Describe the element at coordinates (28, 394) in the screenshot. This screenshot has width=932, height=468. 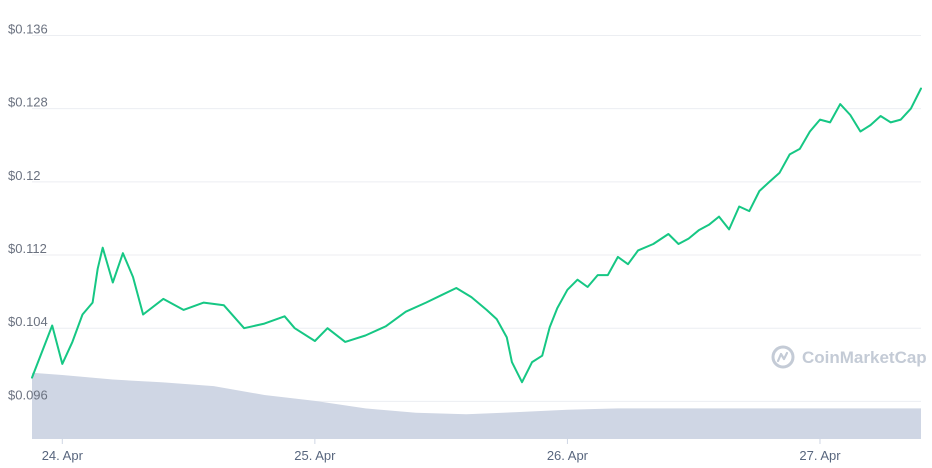
I see `y-tick-label: $0.096` at that location.